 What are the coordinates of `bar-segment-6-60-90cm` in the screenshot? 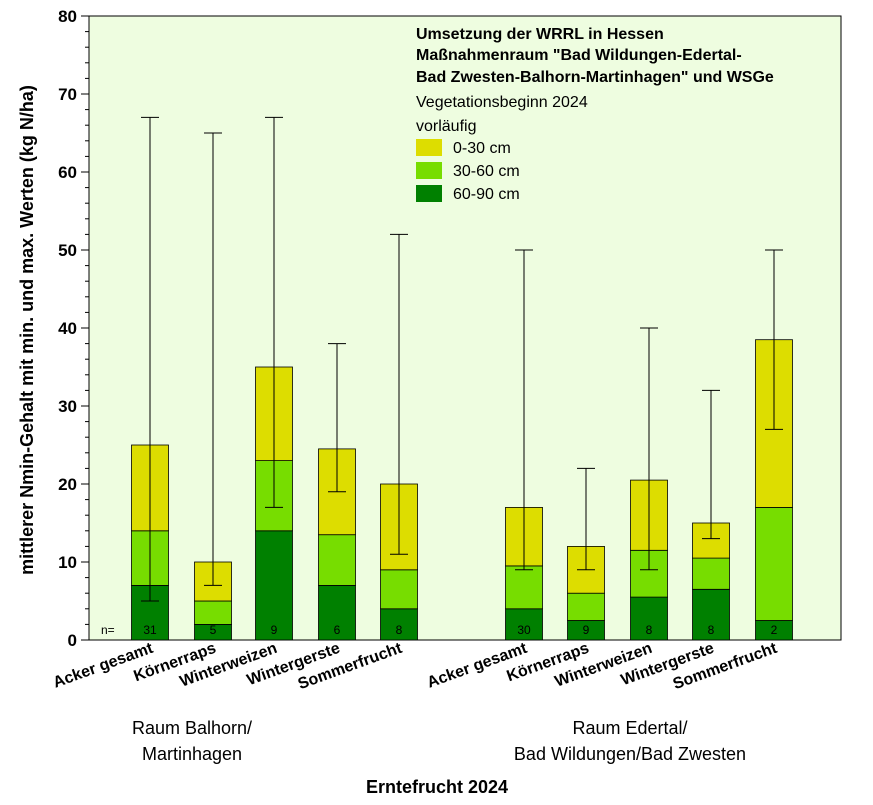 It's located at (524, 624).